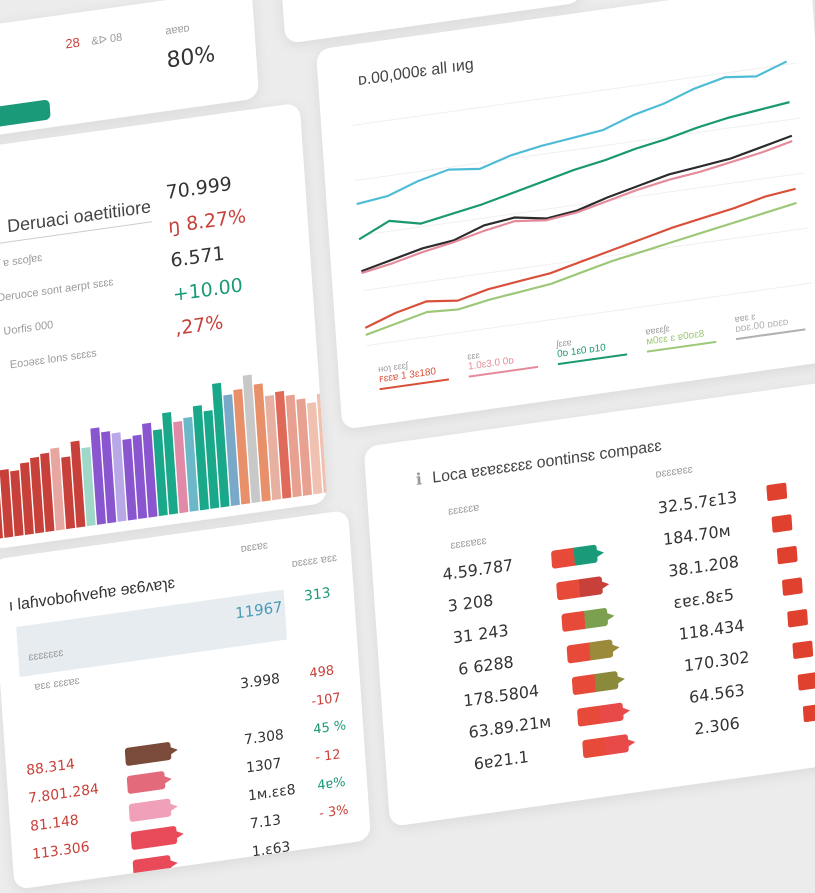 Image resolution: width=815 pixels, height=893 pixels. Describe the element at coordinates (470, 603) in the screenshot. I see `left-value: 3 208` at that location.